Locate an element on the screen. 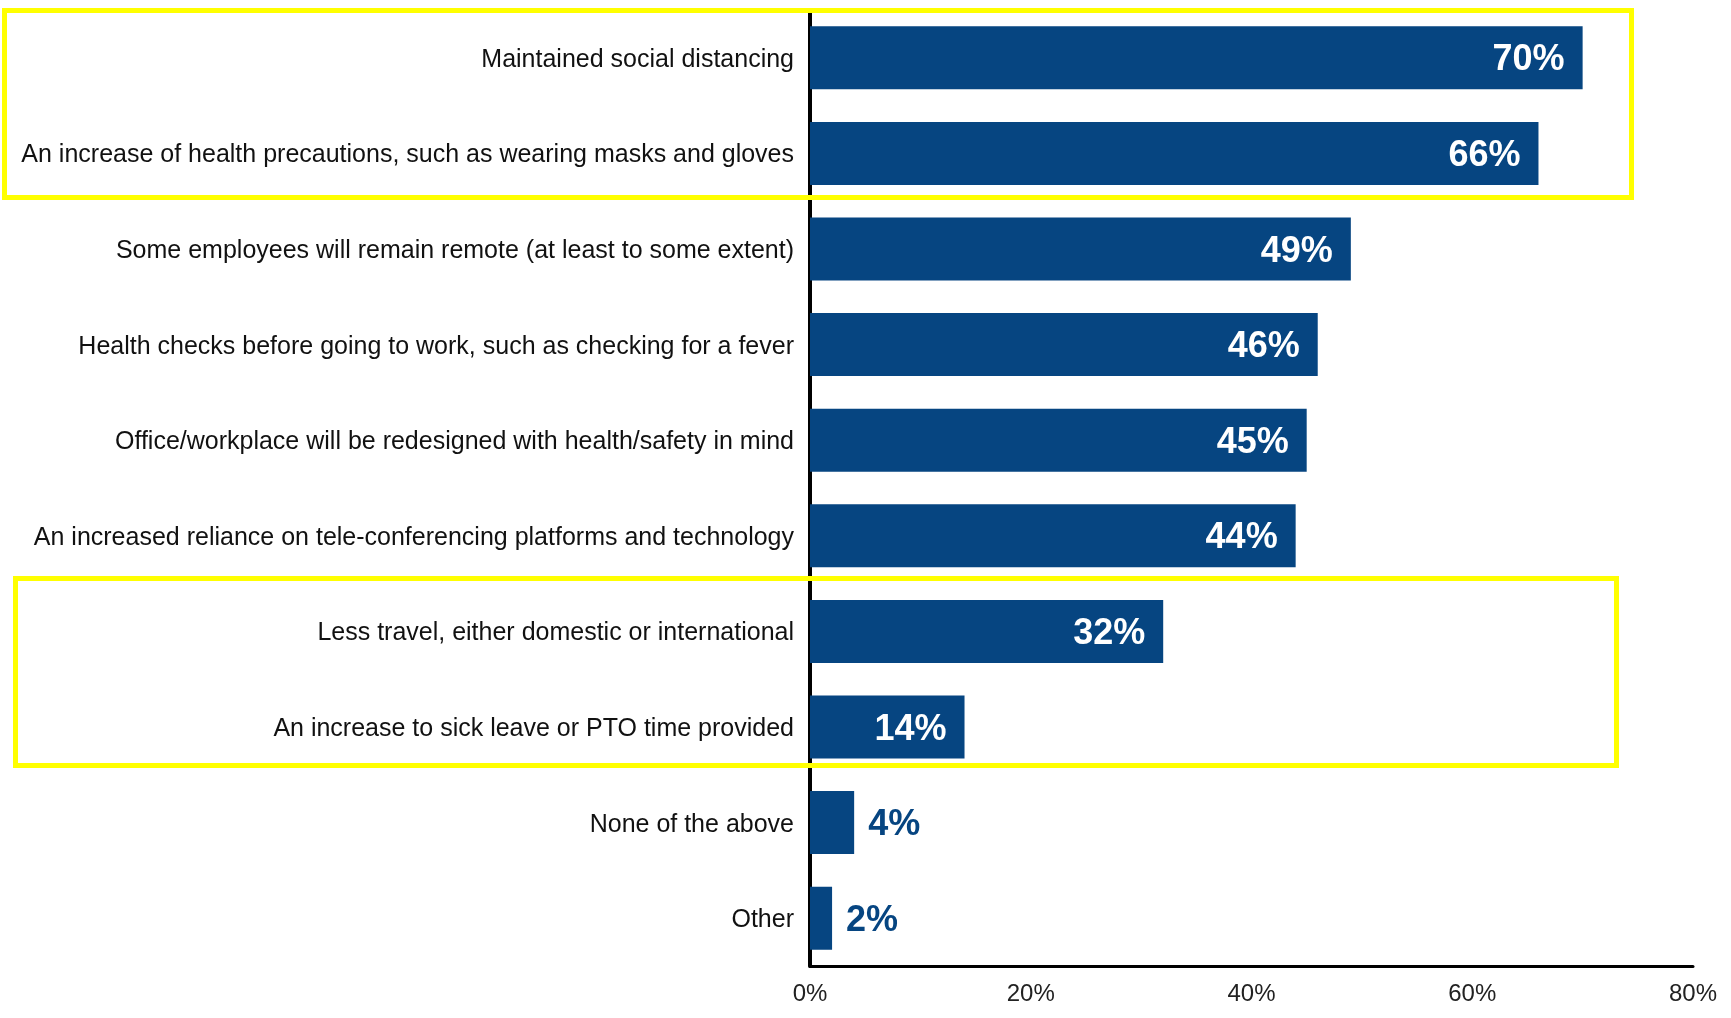 This screenshot has height=1018, width=1731. data-label: 44% is located at coordinates (1241, 536).